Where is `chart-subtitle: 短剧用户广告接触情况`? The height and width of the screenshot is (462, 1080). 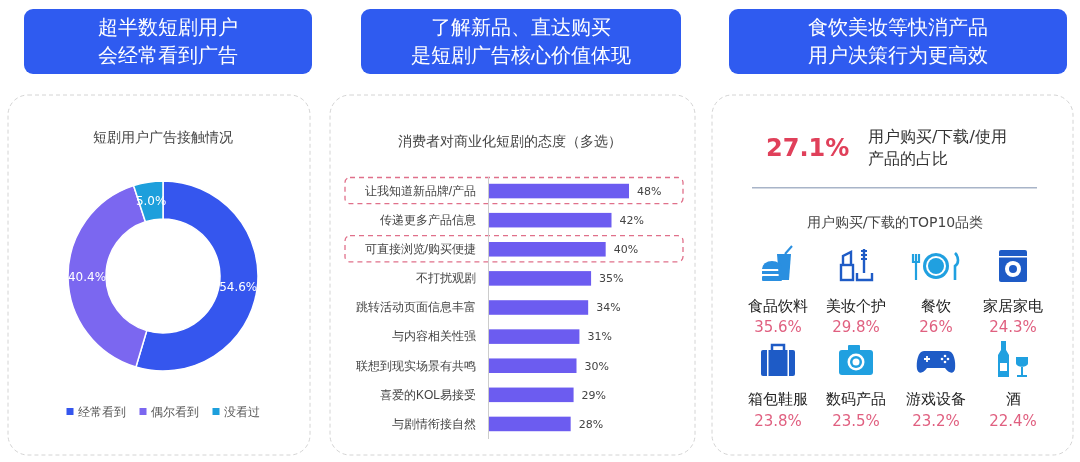
chart-subtitle: 短剧用户广告接触情况 is located at coordinates (163, 137).